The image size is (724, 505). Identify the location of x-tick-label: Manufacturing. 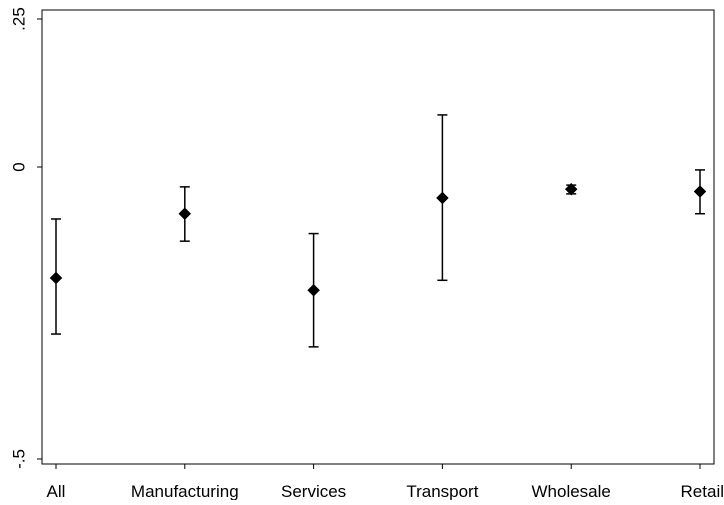
(185, 491).